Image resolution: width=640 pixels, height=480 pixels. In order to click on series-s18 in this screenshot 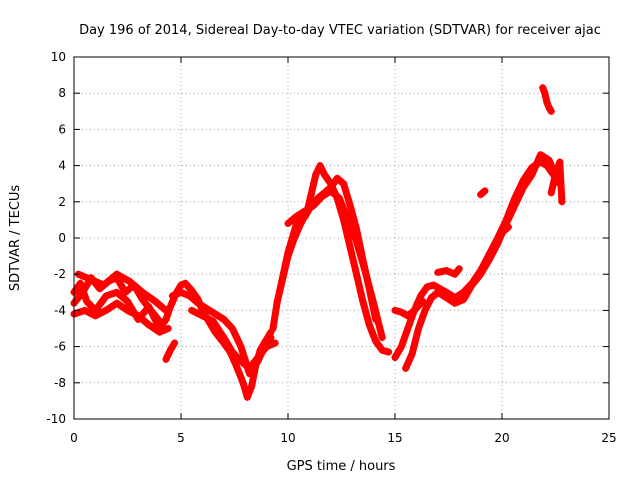, I will do `click(547, 99)`.